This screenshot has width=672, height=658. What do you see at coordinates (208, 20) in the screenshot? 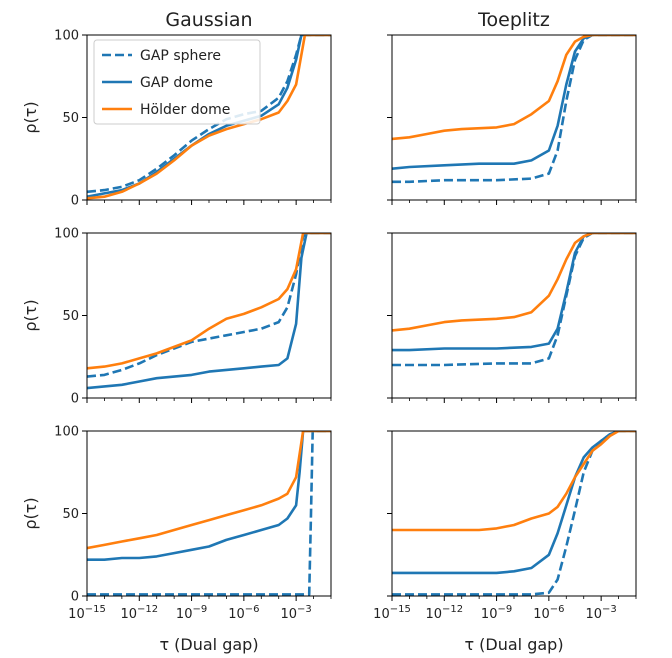
I see `column-title-gaussian: Gaussian` at bounding box center [208, 20].